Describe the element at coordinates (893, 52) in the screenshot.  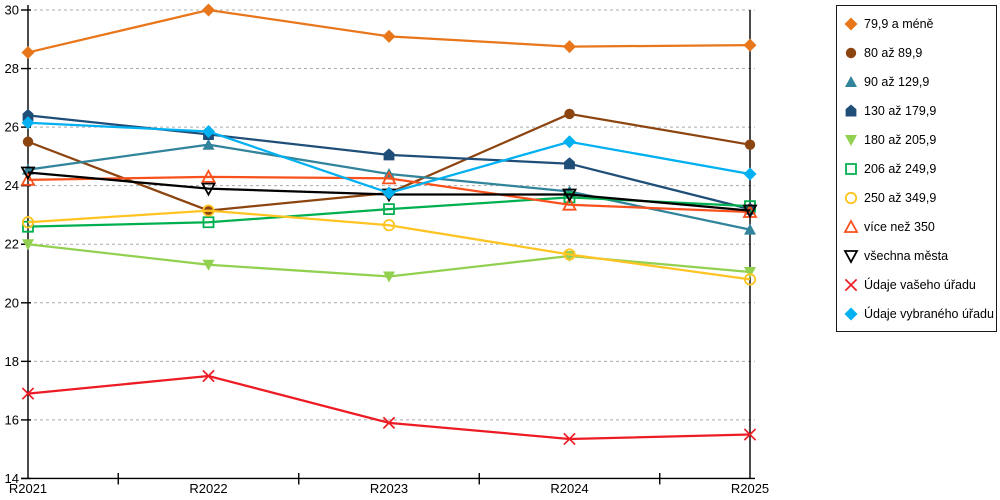
I see `legend-label: 80 až 89,9` at that location.